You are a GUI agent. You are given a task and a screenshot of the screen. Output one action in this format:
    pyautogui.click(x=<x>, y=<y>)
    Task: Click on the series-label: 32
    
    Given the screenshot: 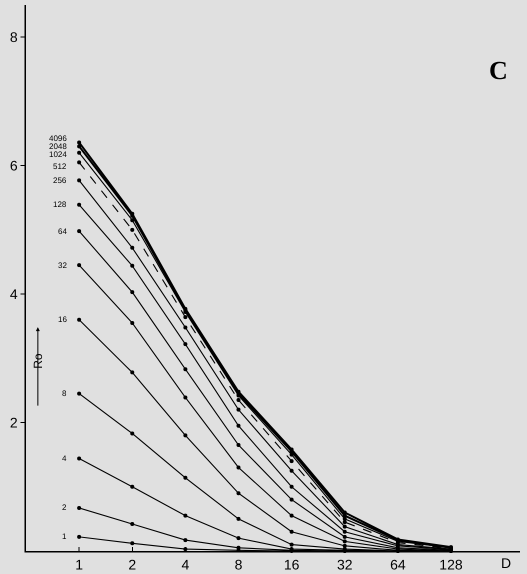 What is the action you would take?
    pyautogui.click(x=63, y=265)
    